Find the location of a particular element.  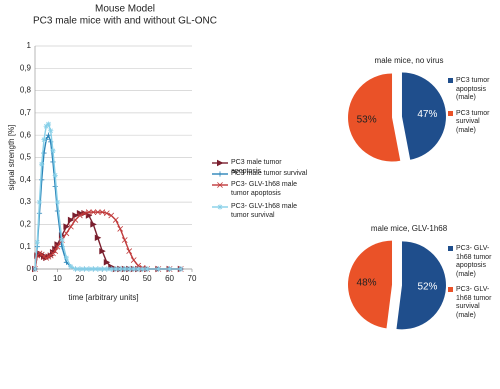

legend-item: PC3 tumor survival (male) is located at coordinates (474, 123).